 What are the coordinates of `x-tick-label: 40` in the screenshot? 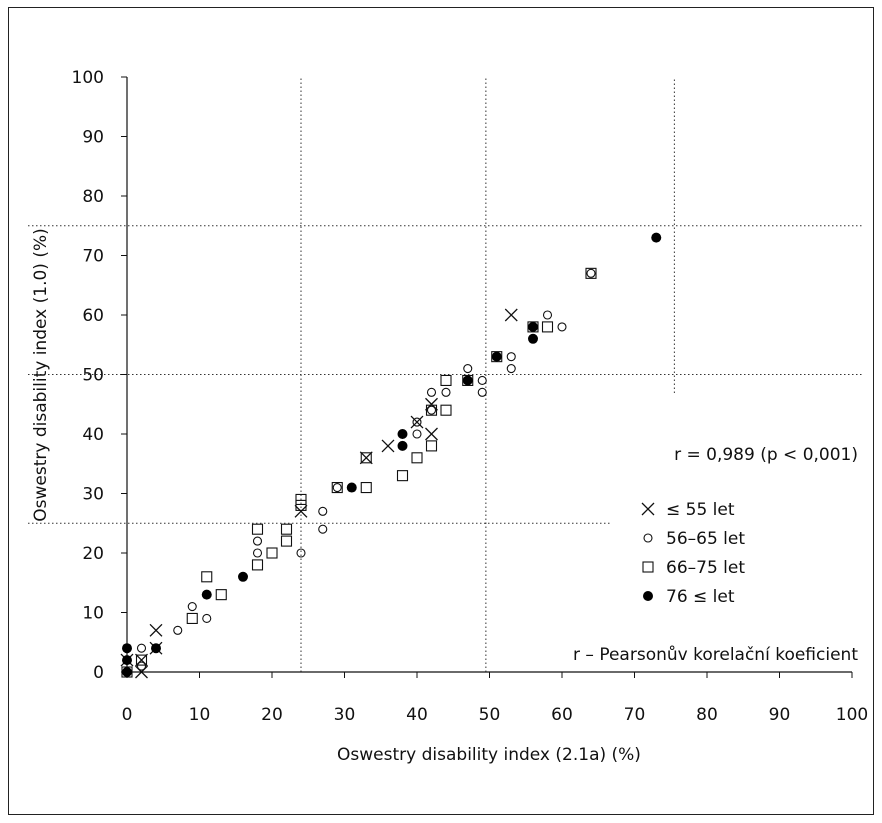 It's located at (417, 715).